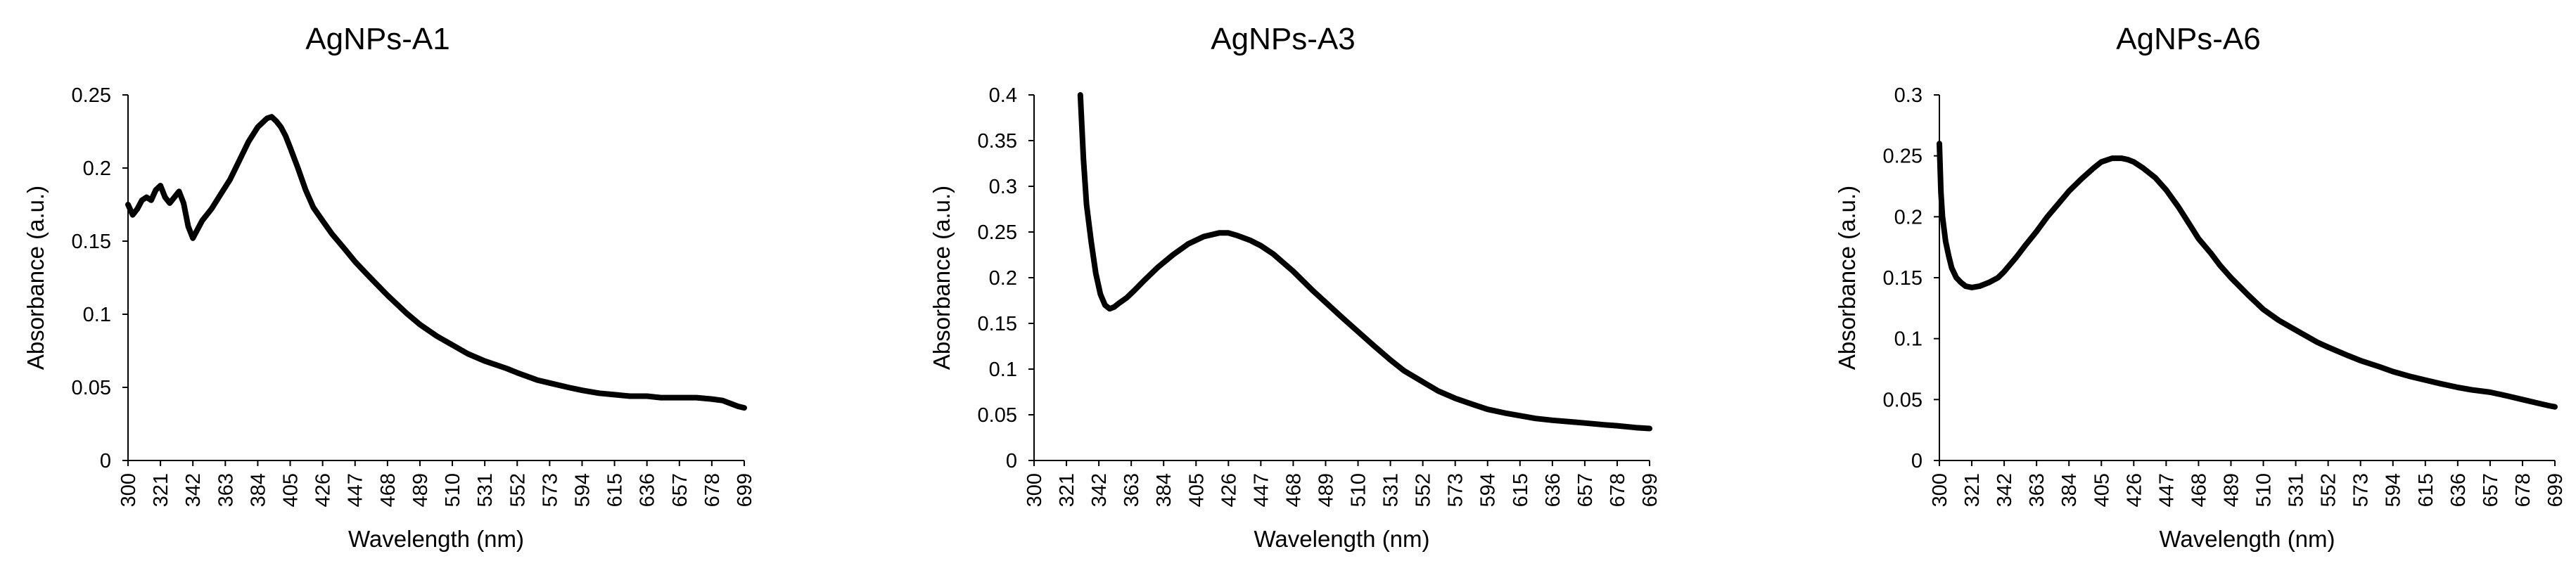 Image resolution: width=2576 pixels, height=580 pixels. Describe the element at coordinates (2247, 275) in the screenshot. I see `series-line-agnps-a6` at that location.